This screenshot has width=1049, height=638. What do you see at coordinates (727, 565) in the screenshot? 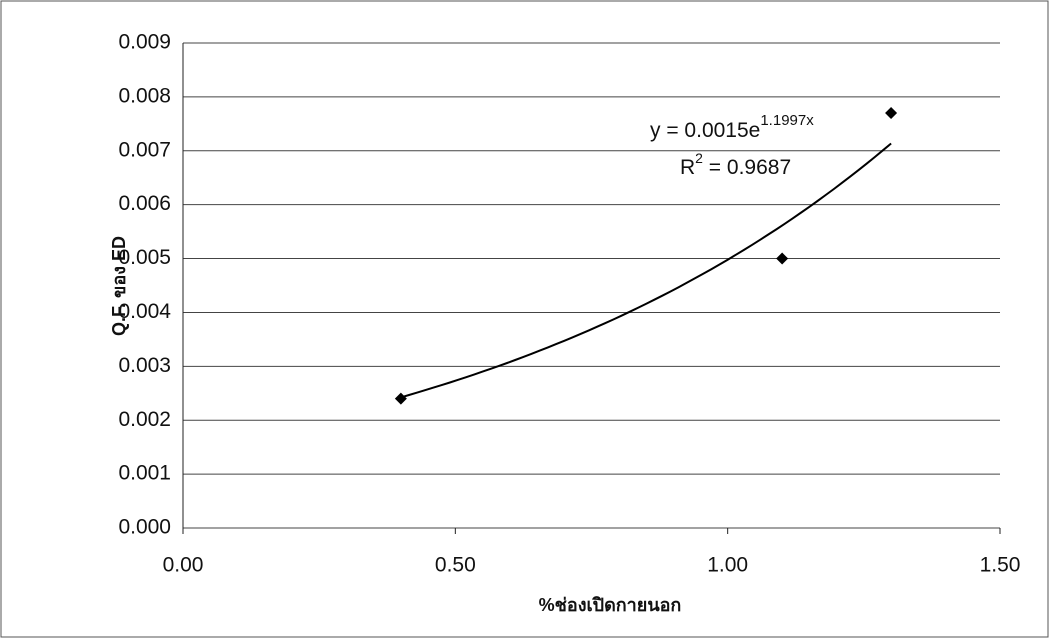
I see `x-tick-label: 1.00` at bounding box center [727, 565].